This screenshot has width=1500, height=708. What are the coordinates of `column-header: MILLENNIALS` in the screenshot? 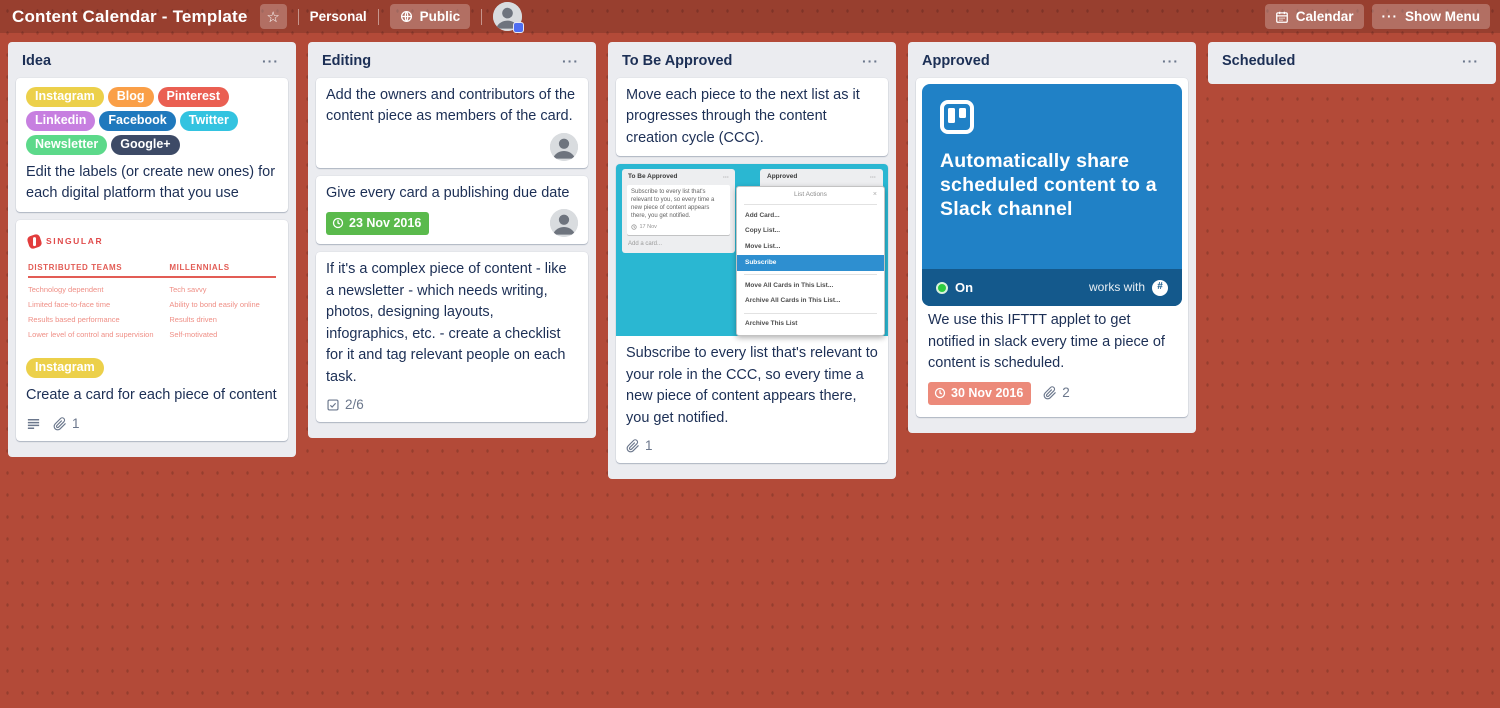 It's located at (199, 267).